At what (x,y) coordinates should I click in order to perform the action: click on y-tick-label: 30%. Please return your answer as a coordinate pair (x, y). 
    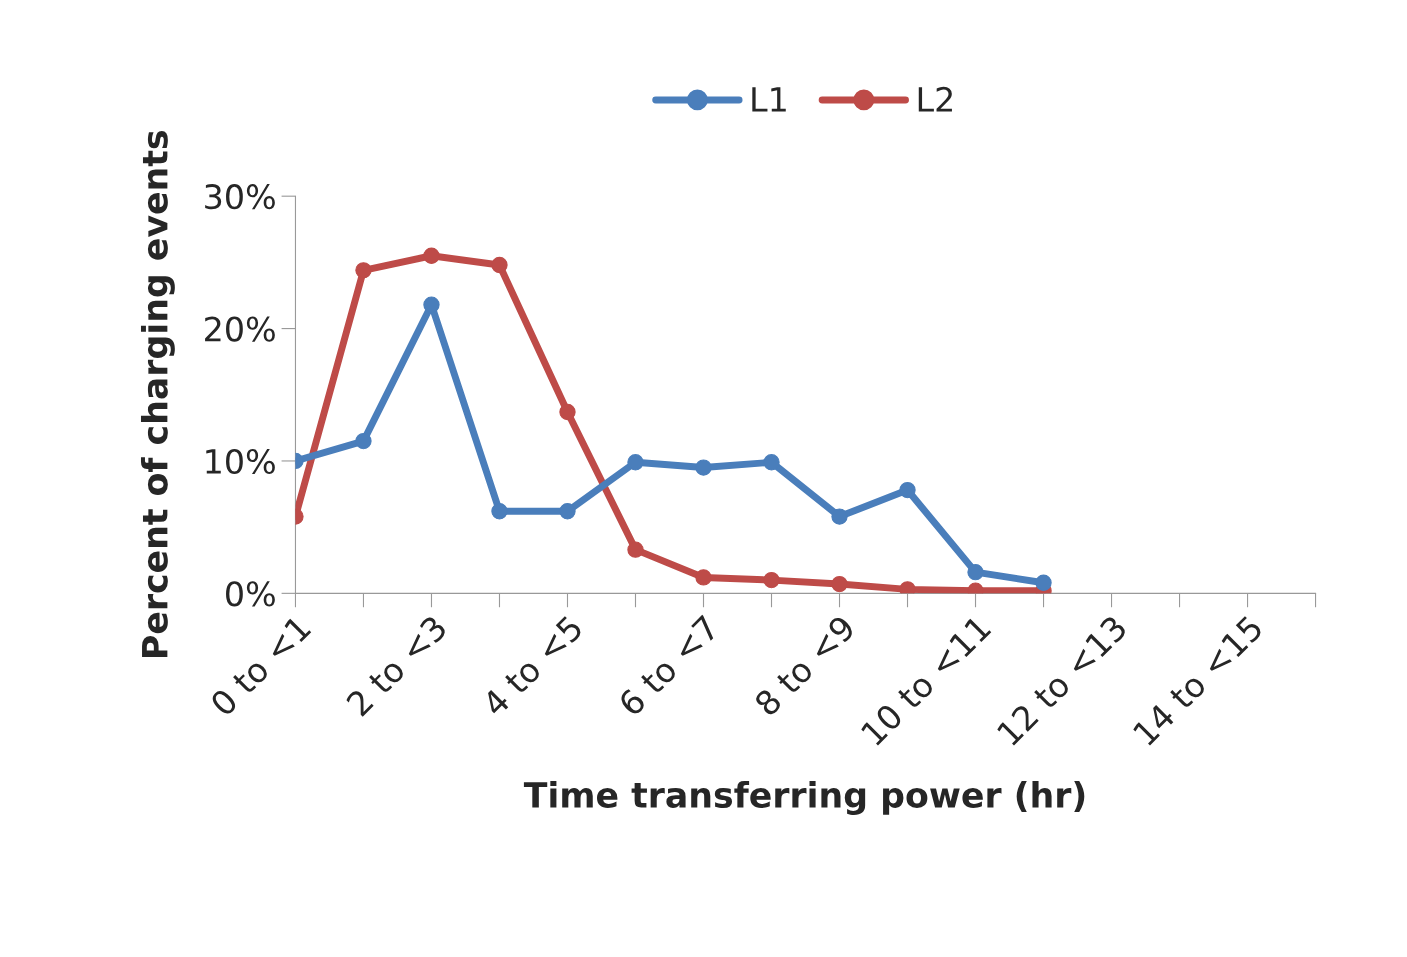
    Looking at the image, I should click on (240, 197).